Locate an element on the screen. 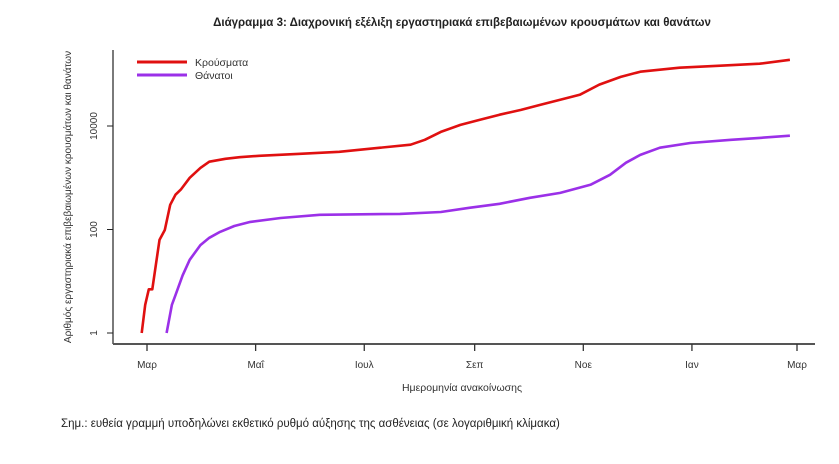  x-axis-title: Ημερομηνία ανακοίνωσης is located at coordinates (462, 388).